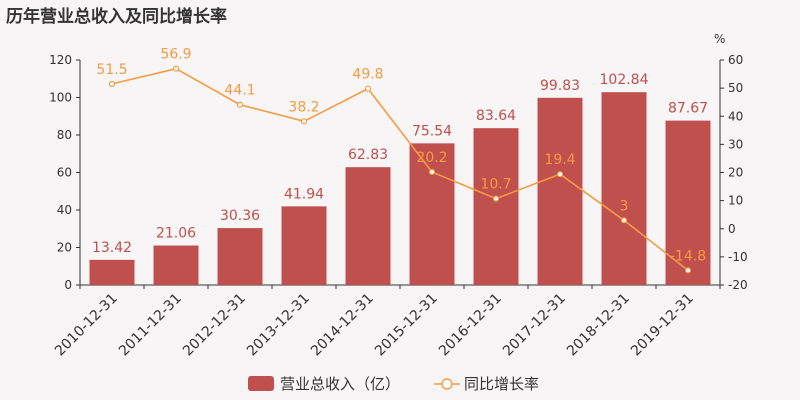  Describe the element at coordinates (175, 55) in the screenshot. I see `growth-data-label: 56.9` at that location.